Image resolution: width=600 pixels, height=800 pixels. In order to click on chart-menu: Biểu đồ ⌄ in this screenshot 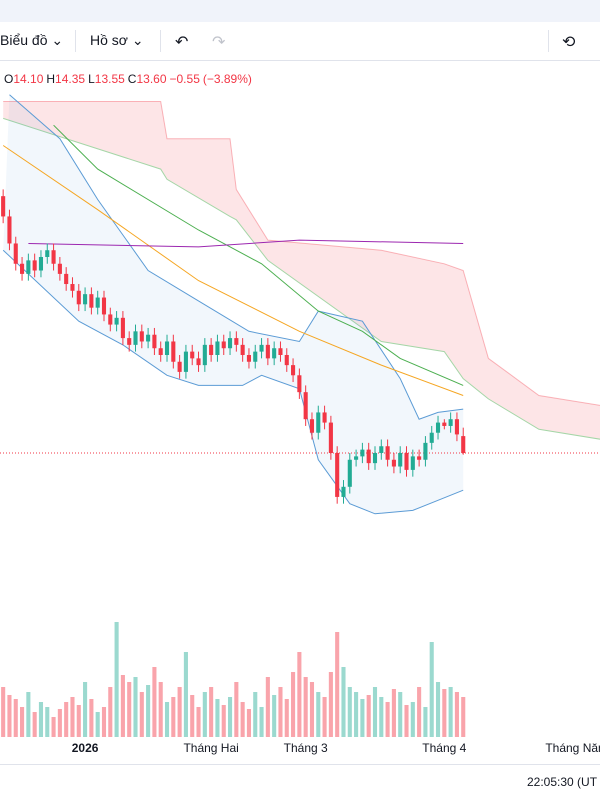, I will do `click(32, 40)`.